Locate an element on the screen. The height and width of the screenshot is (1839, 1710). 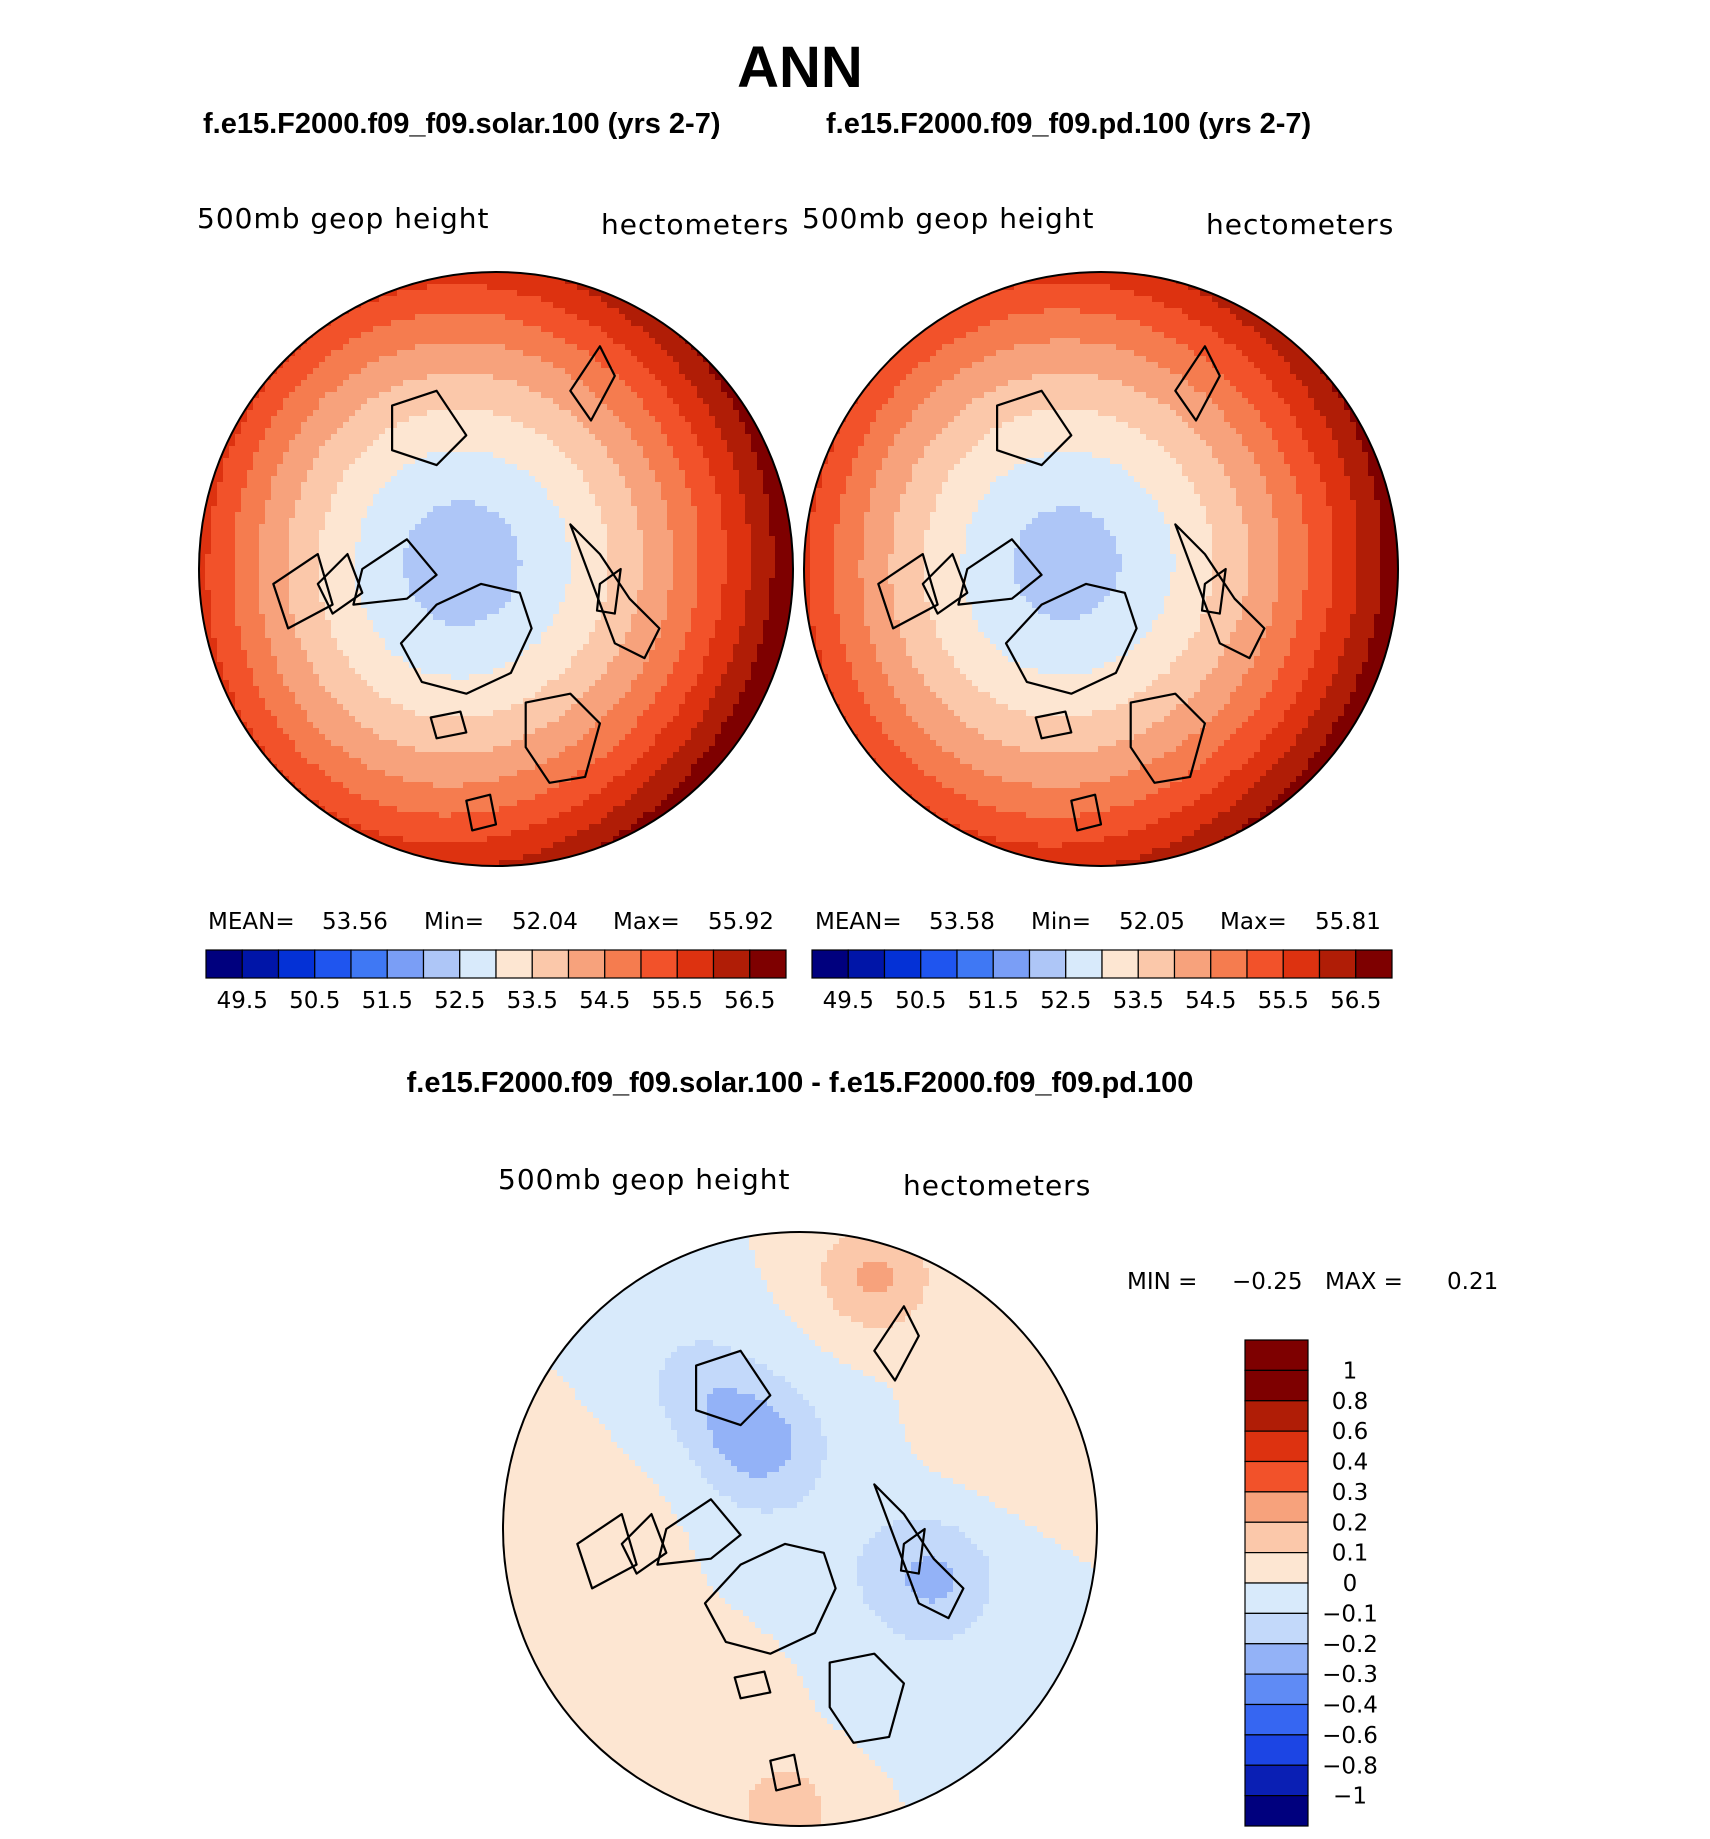
difference-max-value: 0.21 is located at coordinates (1472, 1282).